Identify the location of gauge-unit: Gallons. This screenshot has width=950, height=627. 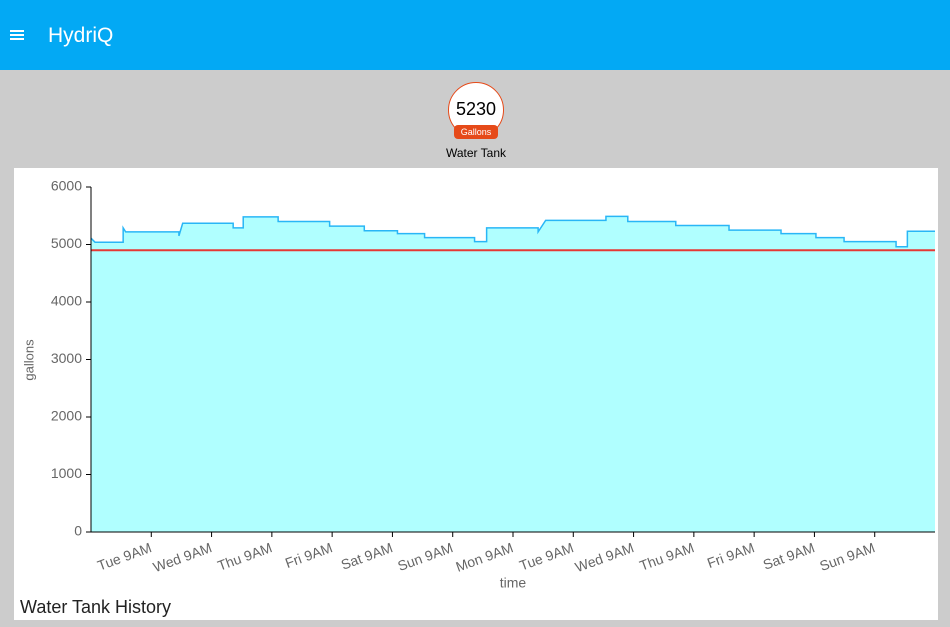
(476, 132).